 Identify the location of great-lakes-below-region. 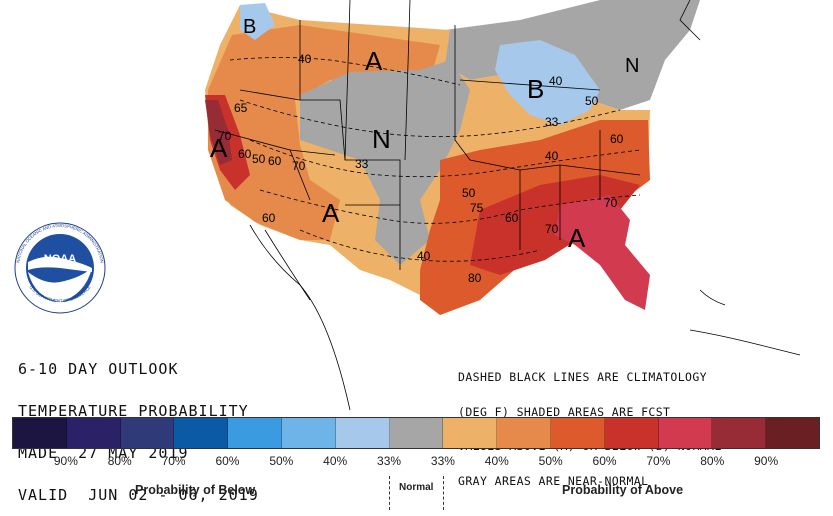
(547, 82).